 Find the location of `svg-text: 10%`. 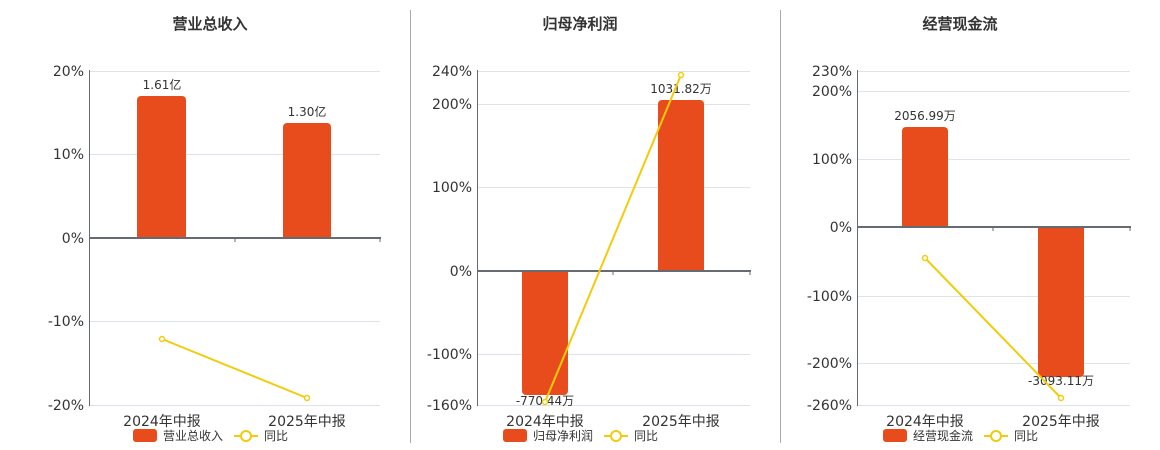

svg-text: 10% is located at coordinates (68, 155).